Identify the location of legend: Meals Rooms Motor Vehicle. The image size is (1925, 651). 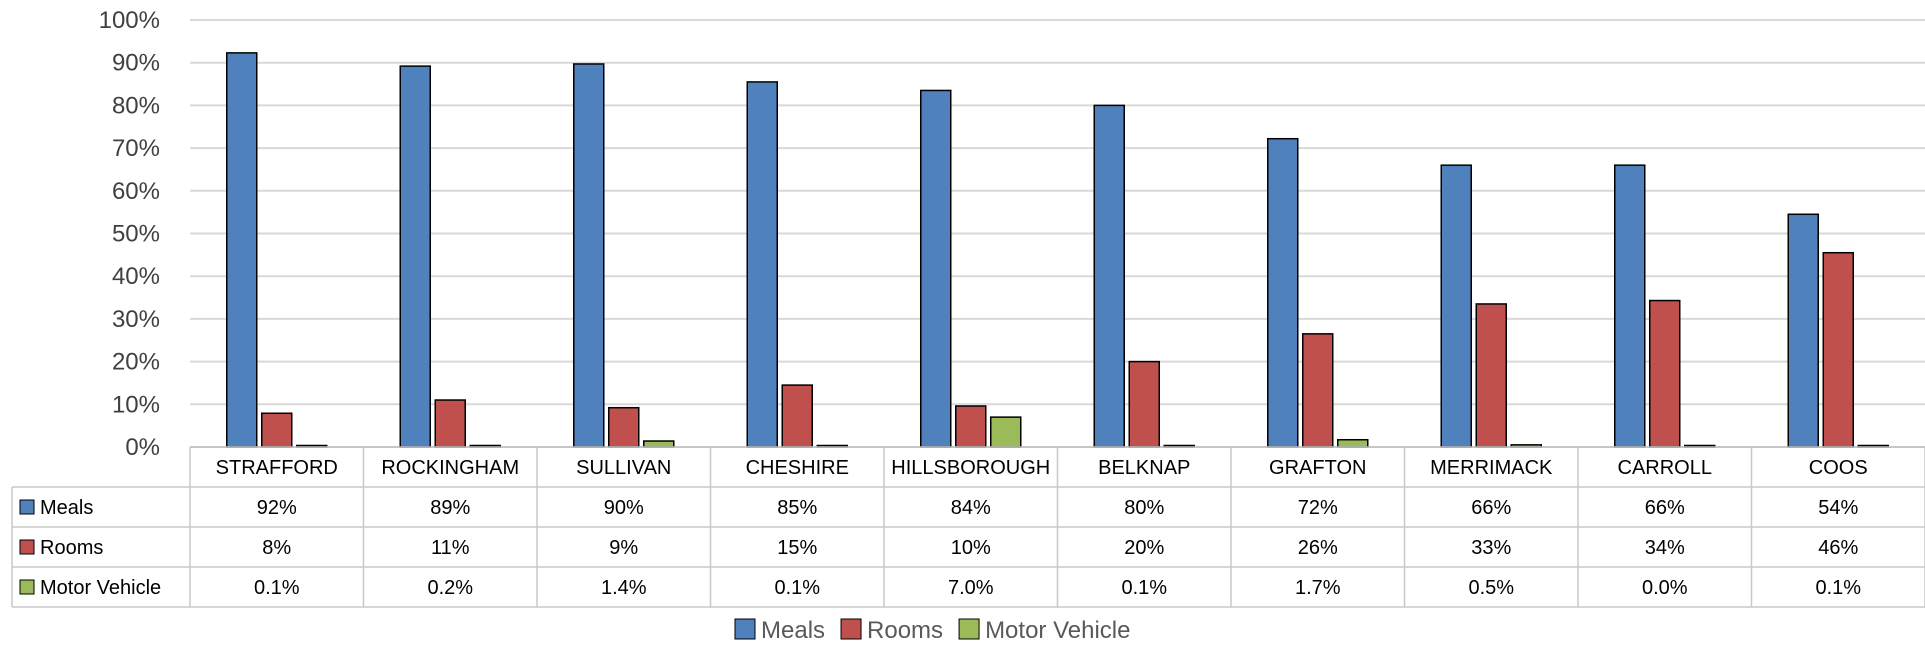
(932, 630).